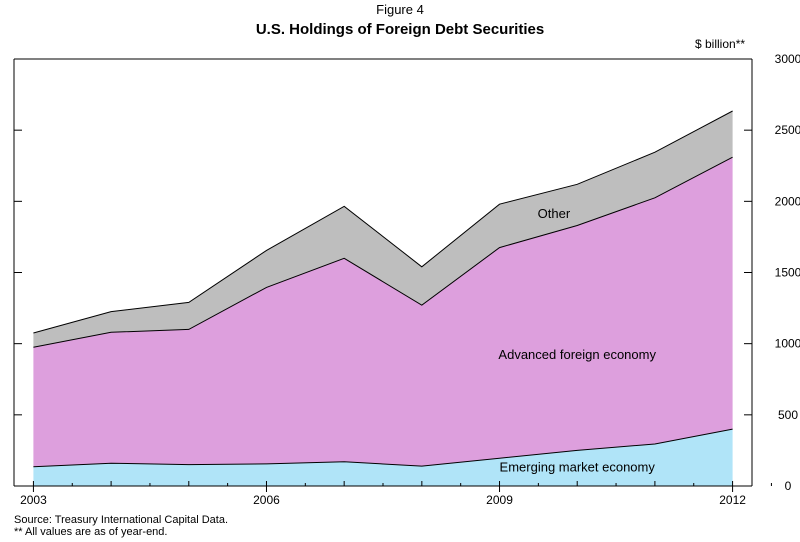  Describe the element at coordinates (787, 201) in the screenshot. I see `y-tick-label: 2000` at that location.